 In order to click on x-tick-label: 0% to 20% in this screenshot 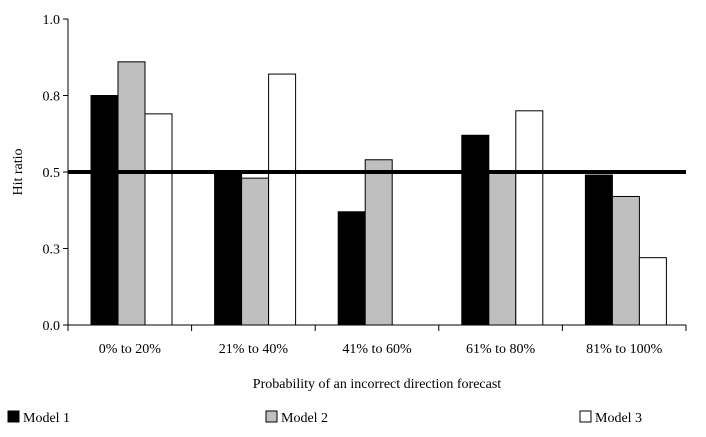, I will do `click(130, 349)`.